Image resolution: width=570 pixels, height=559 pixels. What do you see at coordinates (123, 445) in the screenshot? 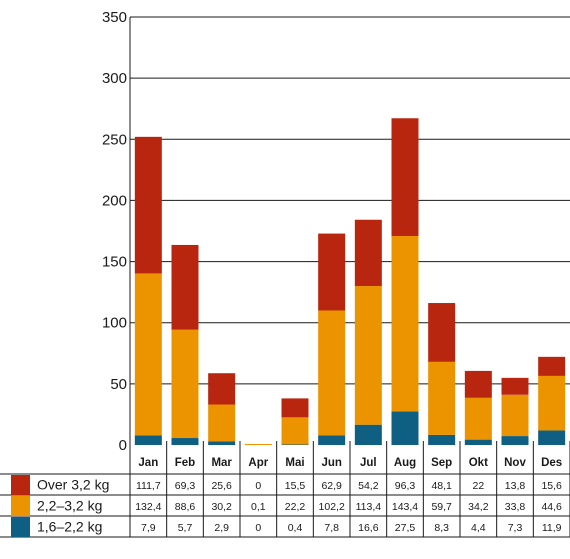
I see `y-tick-label: 0` at bounding box center [123, 445].